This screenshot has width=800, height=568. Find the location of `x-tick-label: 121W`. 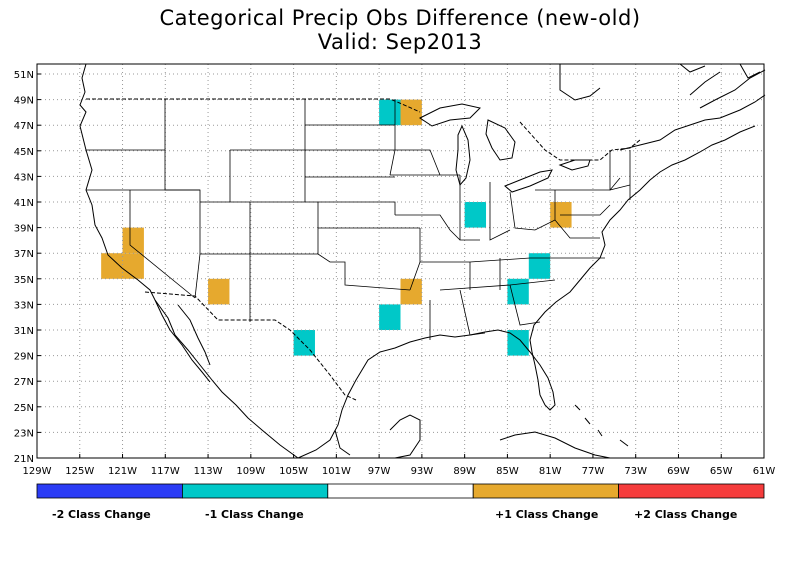

x-tick-label: 121W is located at coordinates (122, 471).